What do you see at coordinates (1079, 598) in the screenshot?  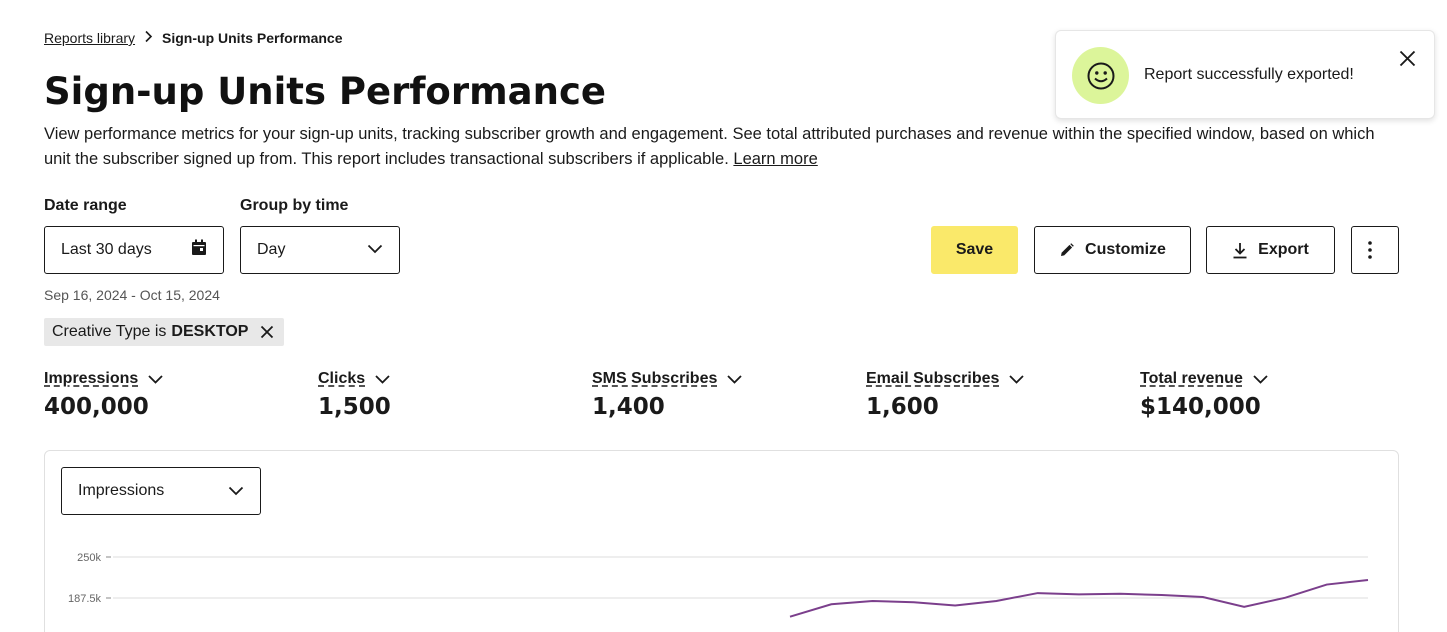 I see `series-line` at bounding box center [1079, 598].